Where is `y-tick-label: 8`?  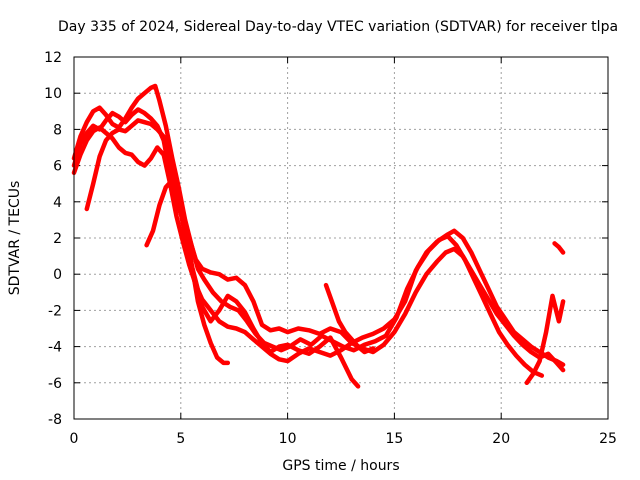 y-tick-label: 8 is located at coordinates (57, 130).